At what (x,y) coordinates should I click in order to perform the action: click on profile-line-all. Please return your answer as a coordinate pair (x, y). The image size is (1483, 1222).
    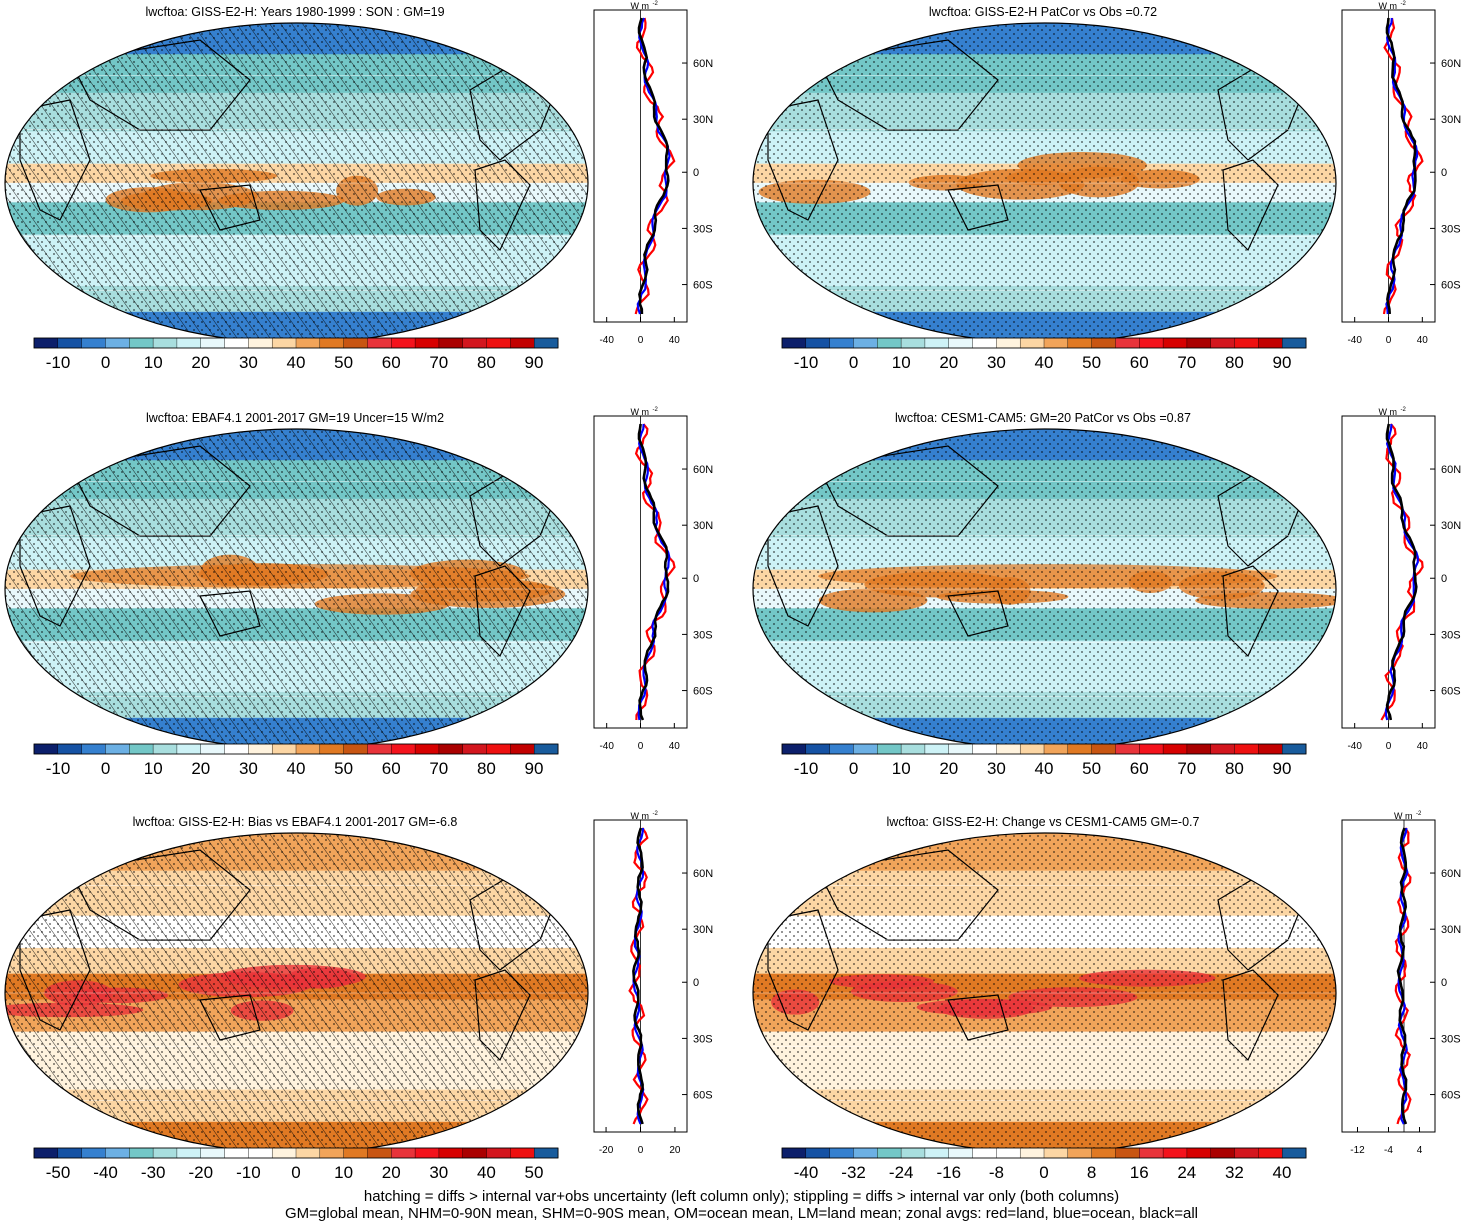
    Looking at the image, I should click on (653, 572).